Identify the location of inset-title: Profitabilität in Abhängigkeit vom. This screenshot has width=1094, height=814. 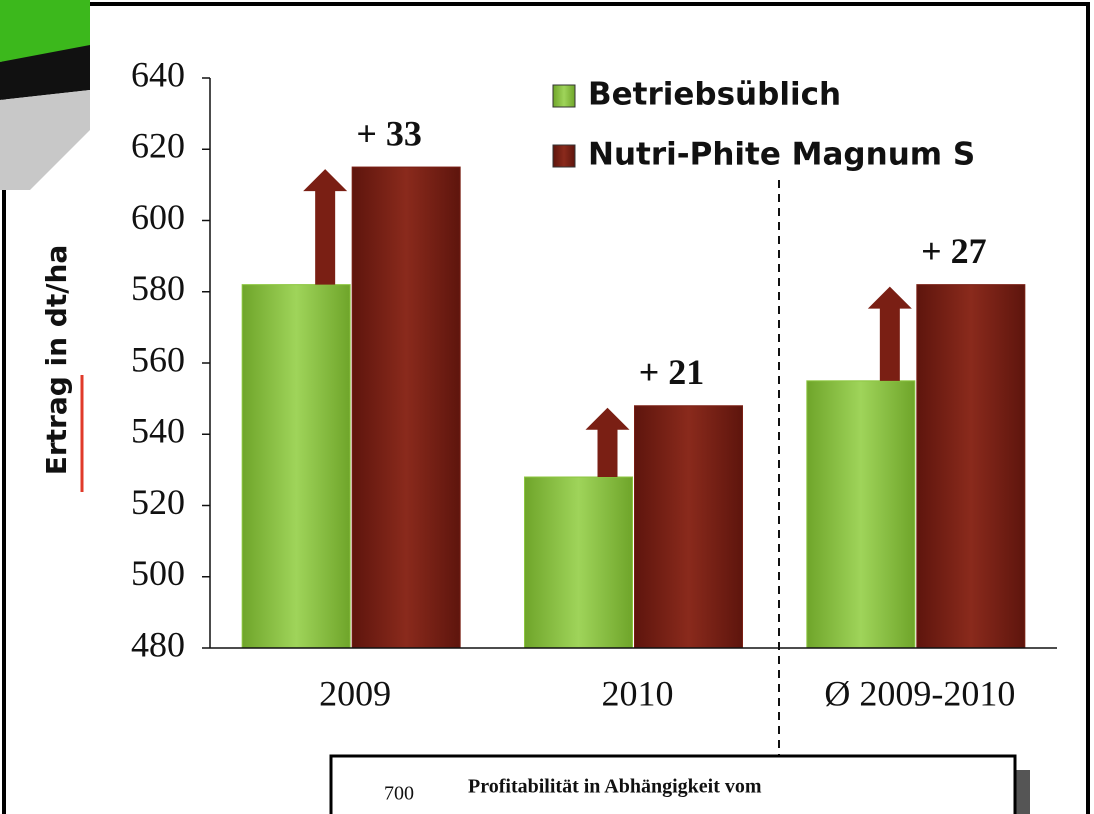
(615, 787).